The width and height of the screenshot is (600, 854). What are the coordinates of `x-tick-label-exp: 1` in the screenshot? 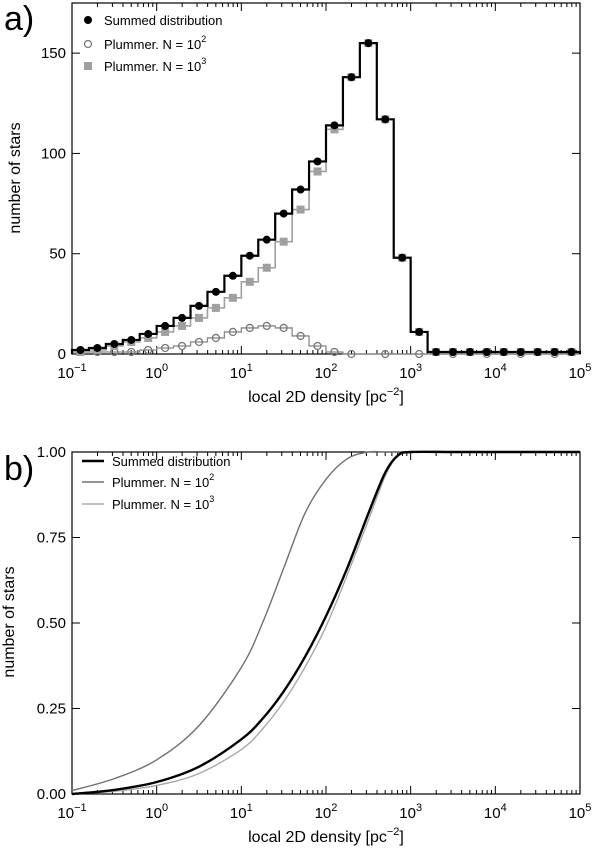 It's located at (250, 808).